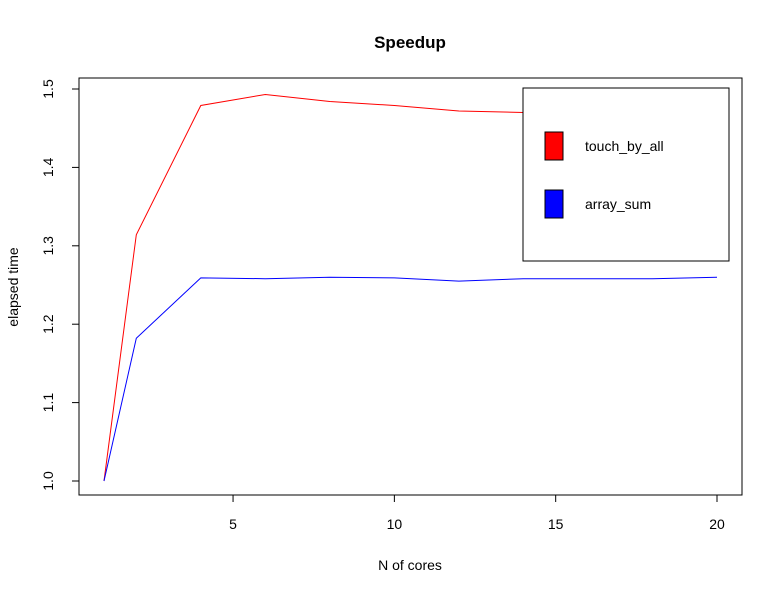 The width and height of the screenshot is (782, 594). Describe the element at coordinates (624, 146) in the screenshot. I see `legend-label: touch_by_all` at that location.